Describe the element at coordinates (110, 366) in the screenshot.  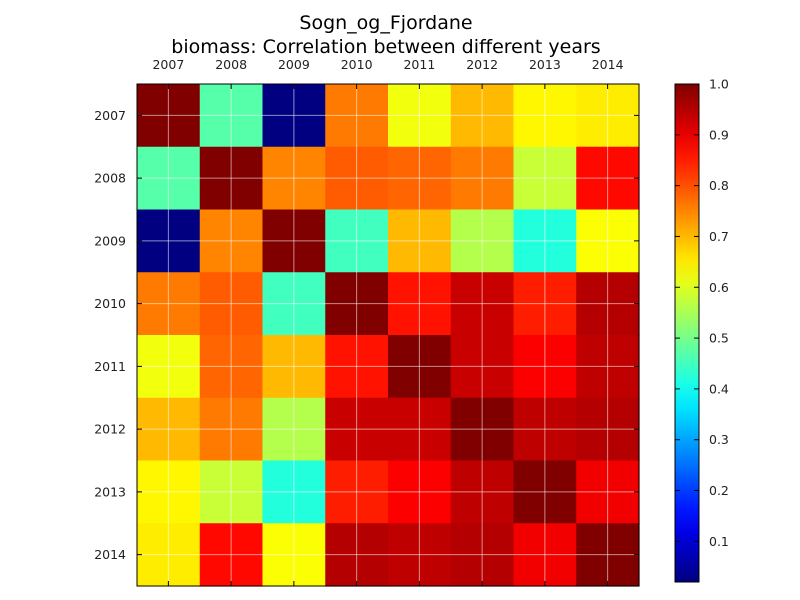
I see `y-tick-label: 2011` at that location.